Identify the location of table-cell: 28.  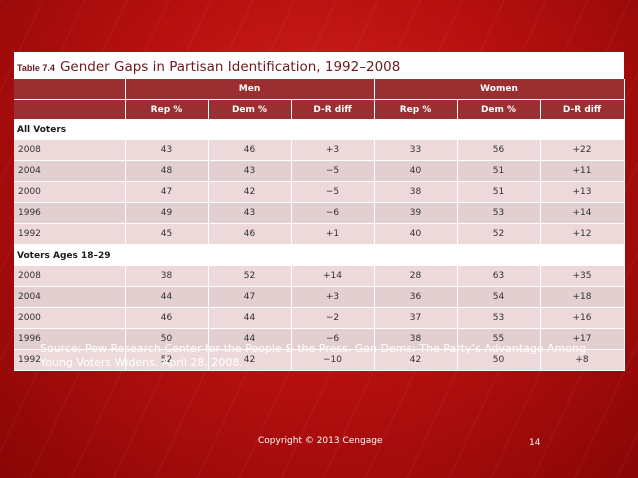
(416, 276).